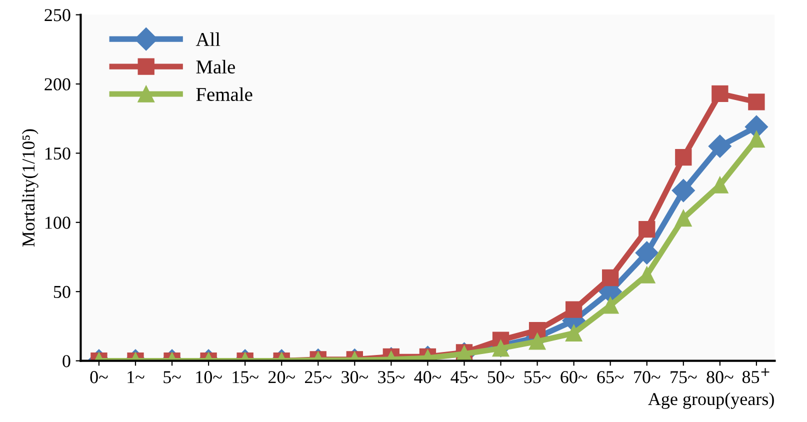 This screenshot has width=807, height=422. Describe the element at coordinates (355, 377) in the screenshot. I see `x-tick-label: 30~` at that location.